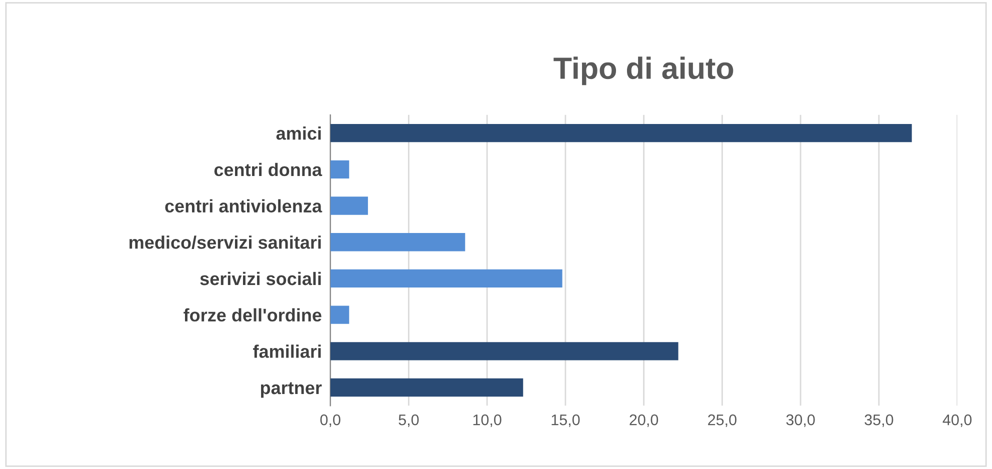 This screenshot has height=469, width=992. Describe the element at coordinates (287, 351) in the screenshot. I see `y-tick-label: familiari` at that location.